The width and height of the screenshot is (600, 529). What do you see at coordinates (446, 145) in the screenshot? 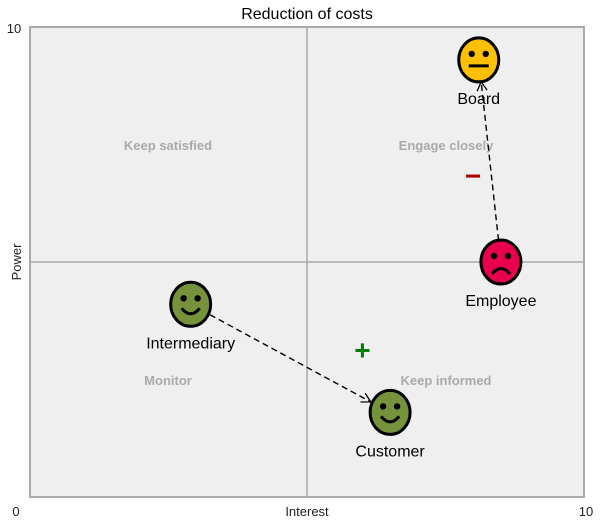
I see `quadrant-label-engage-closely: Engage closely` at bounding box center [446, 145].